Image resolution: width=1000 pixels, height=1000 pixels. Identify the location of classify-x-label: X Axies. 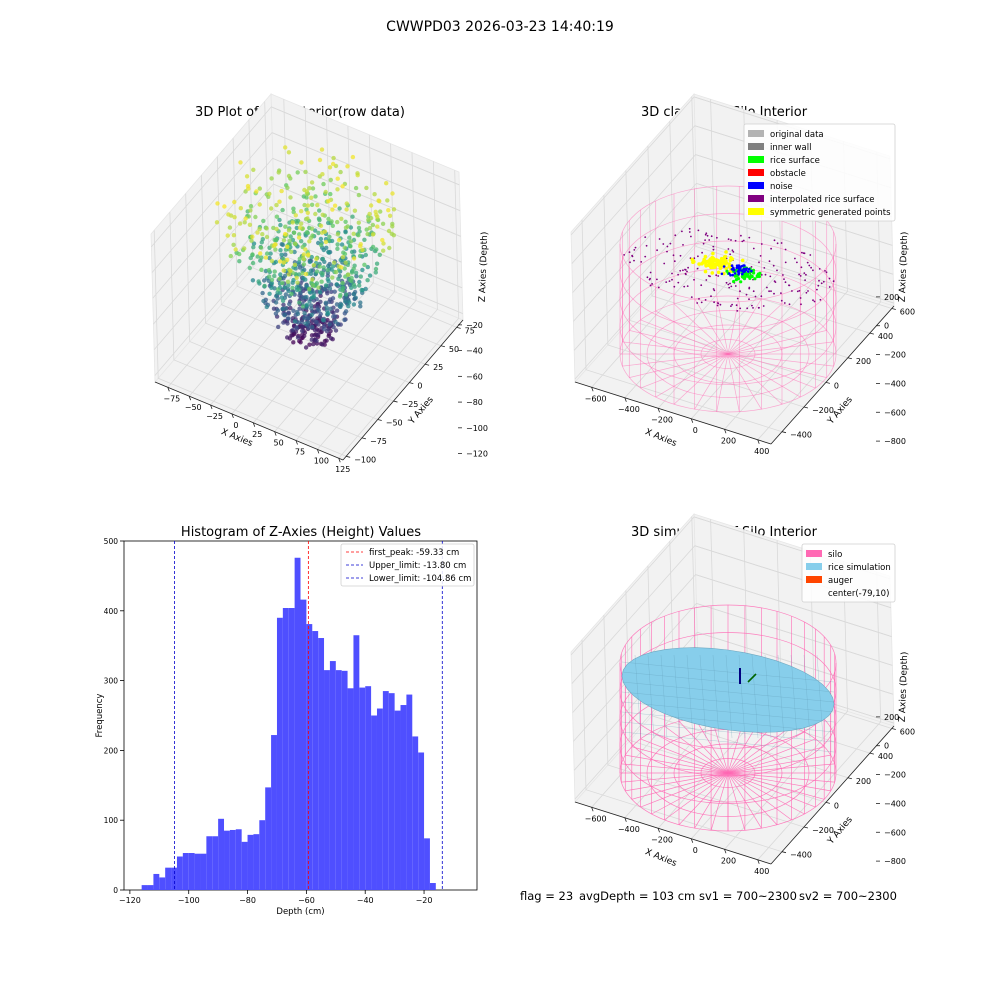
(660, 438).